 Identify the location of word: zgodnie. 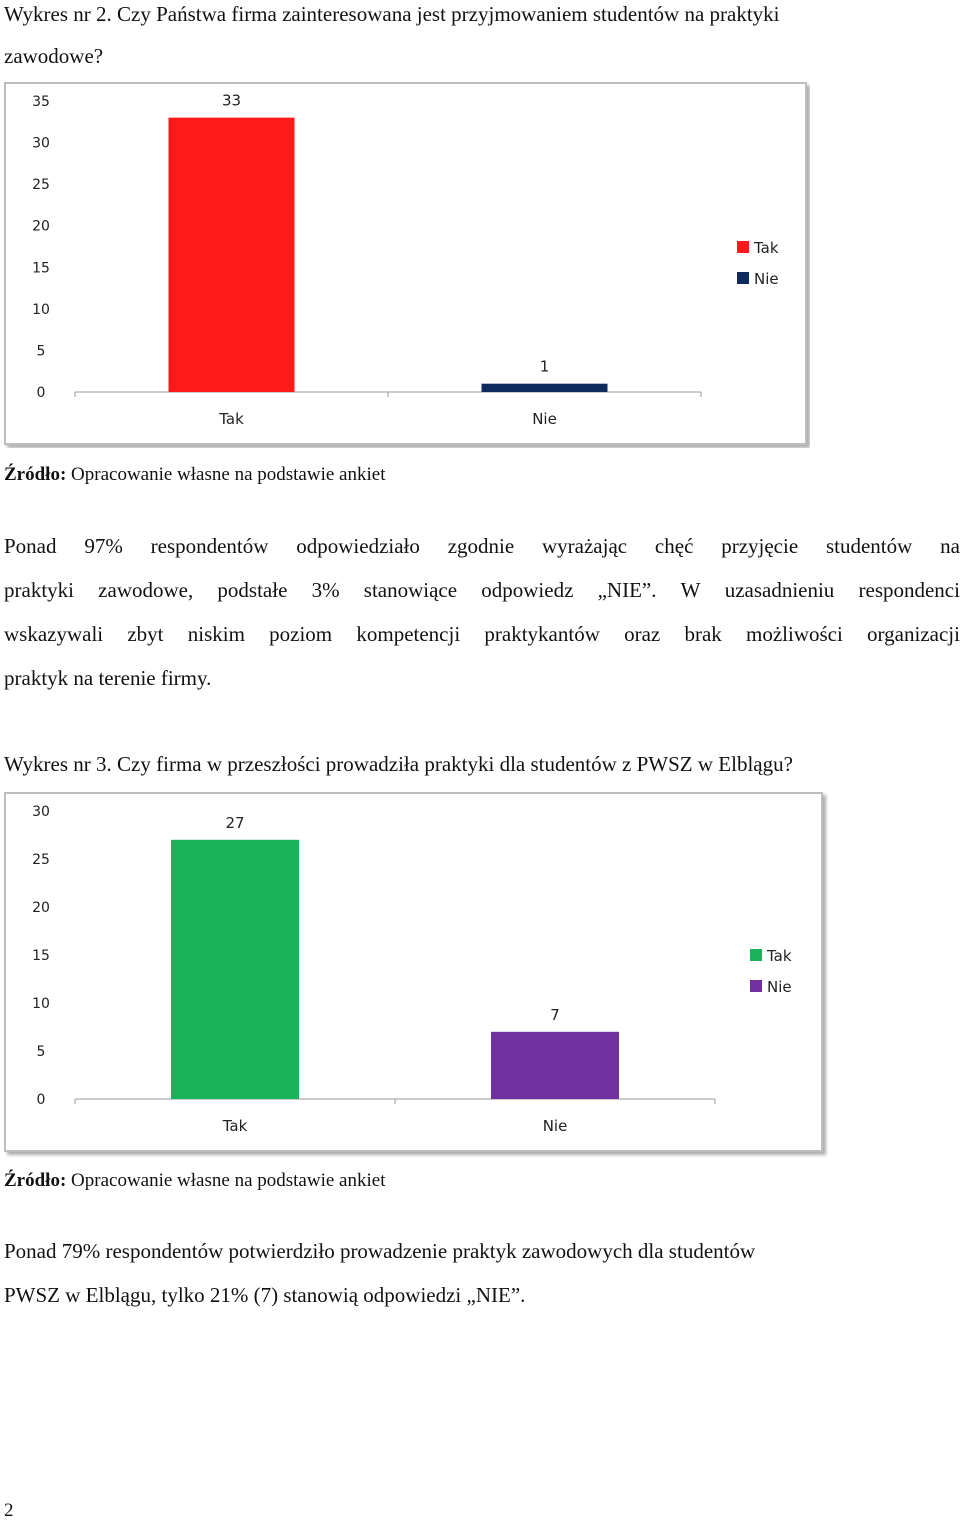
(481, 546).